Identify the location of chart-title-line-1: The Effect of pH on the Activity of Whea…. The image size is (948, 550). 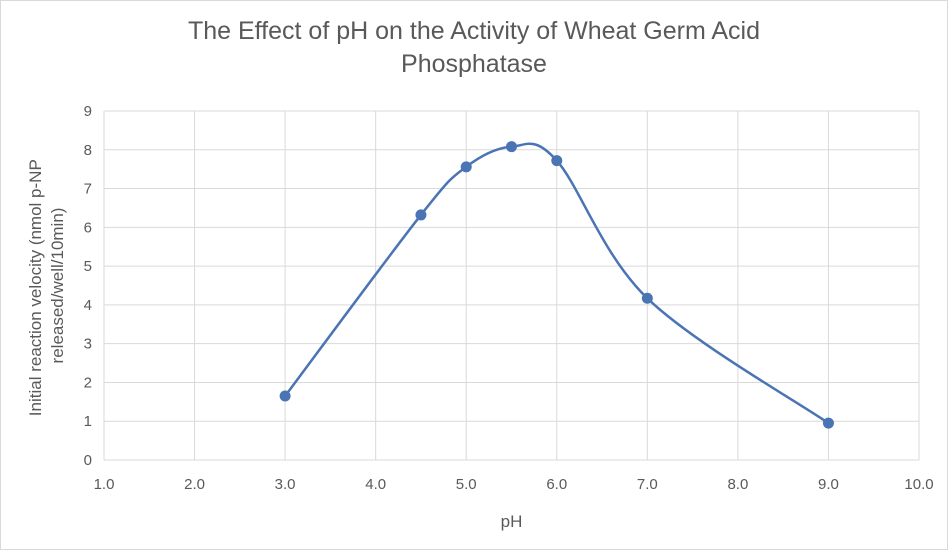
(474, 31).